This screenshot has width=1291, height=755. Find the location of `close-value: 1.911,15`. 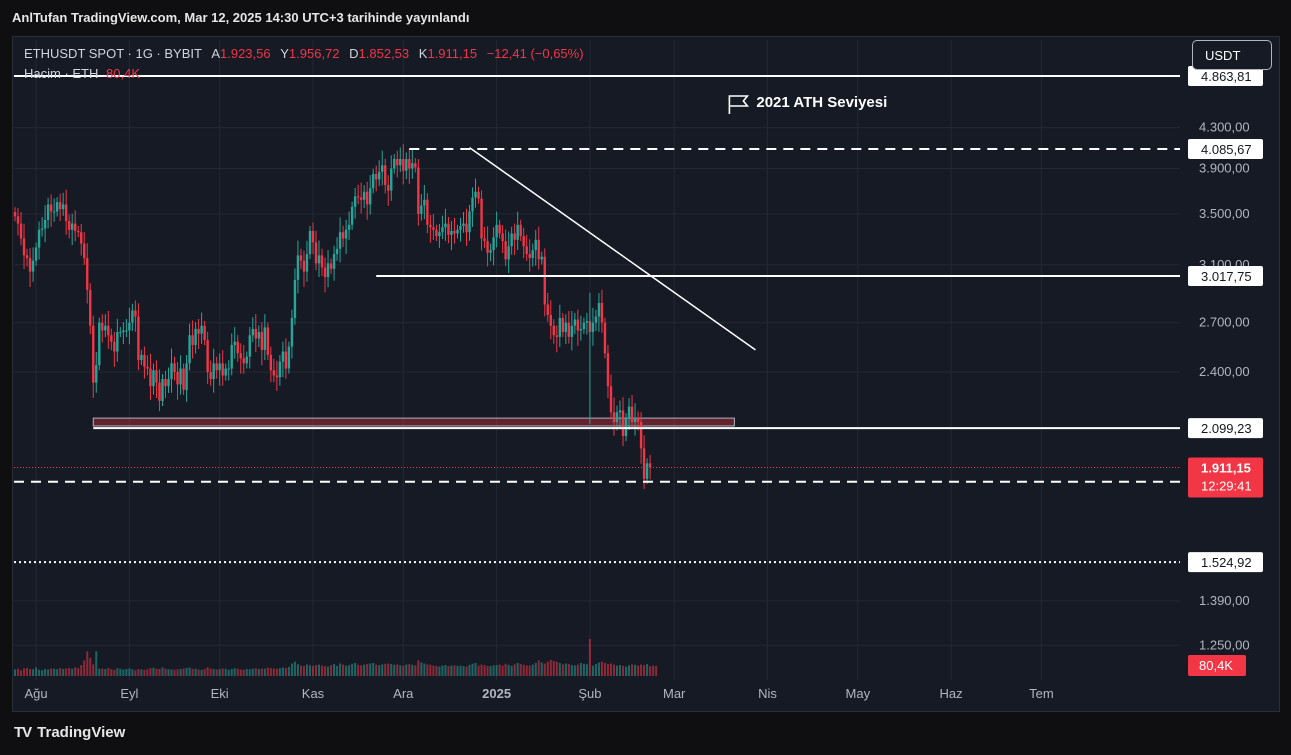

close-value: 1.911,15 is located at coordinates (452, 53).